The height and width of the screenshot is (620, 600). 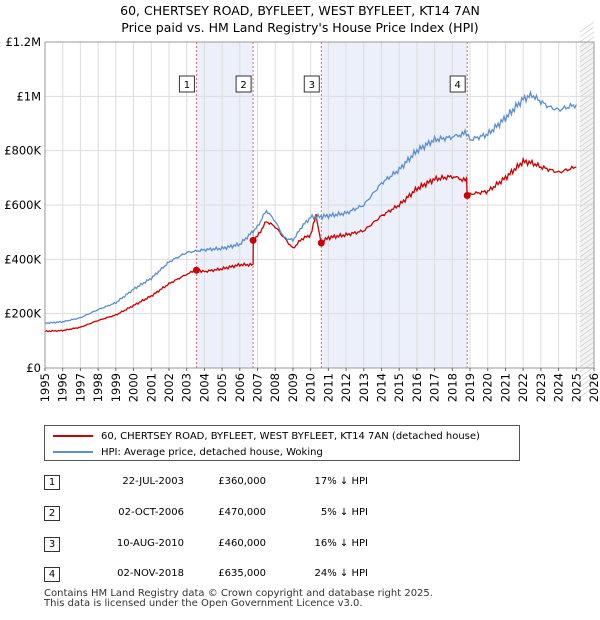 I want to click on sale-label-box: 4, so click(x=457, y=84).